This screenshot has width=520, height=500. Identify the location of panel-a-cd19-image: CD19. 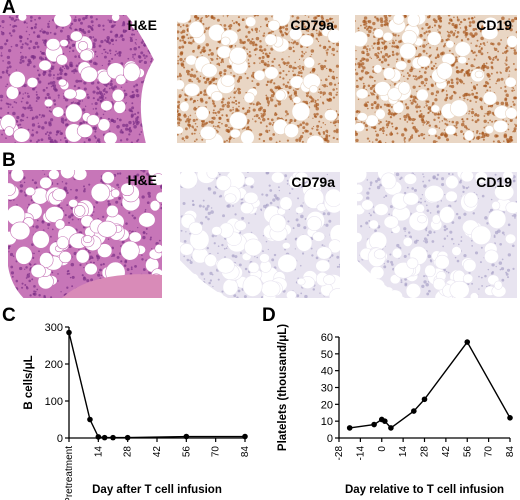
(436, 79).